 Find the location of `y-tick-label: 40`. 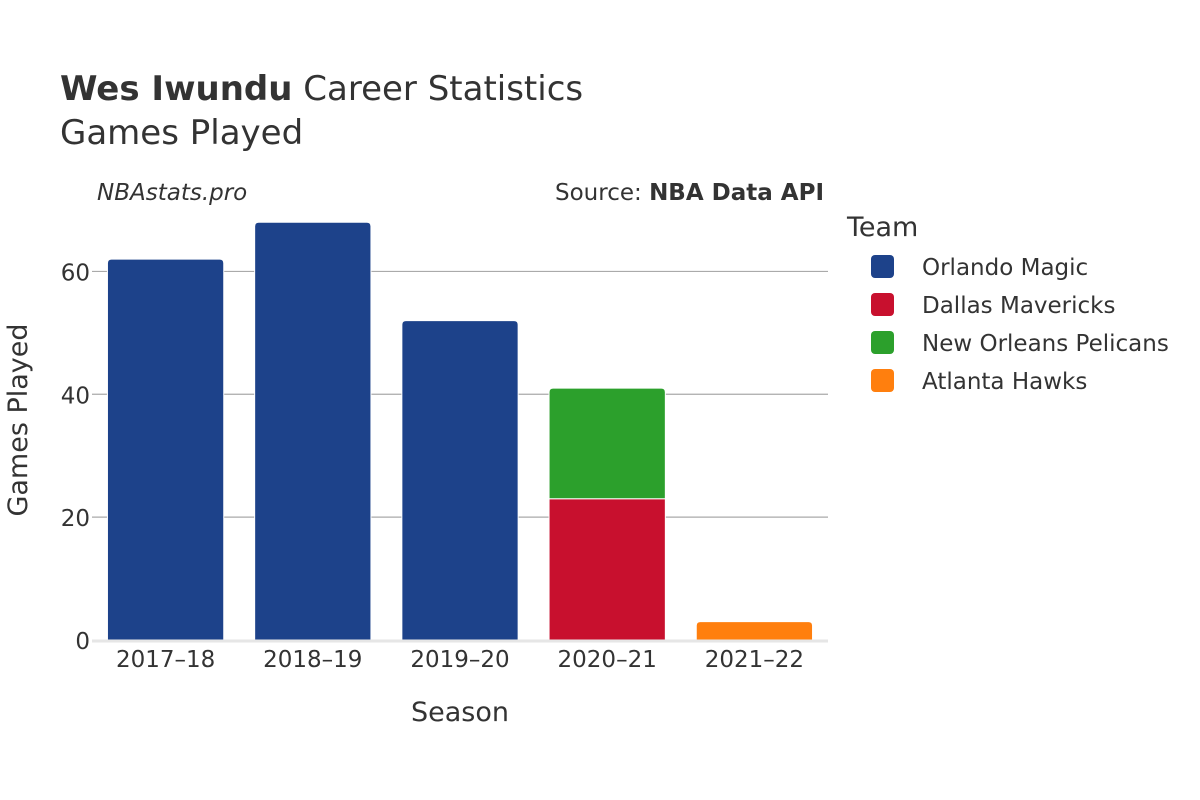

y-tick-label: 40 is located at coordinates (75, 396).